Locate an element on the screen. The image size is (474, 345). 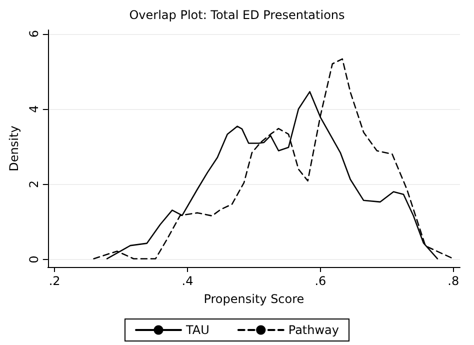
legend-label: TAU is located at coordinates (197, 330).